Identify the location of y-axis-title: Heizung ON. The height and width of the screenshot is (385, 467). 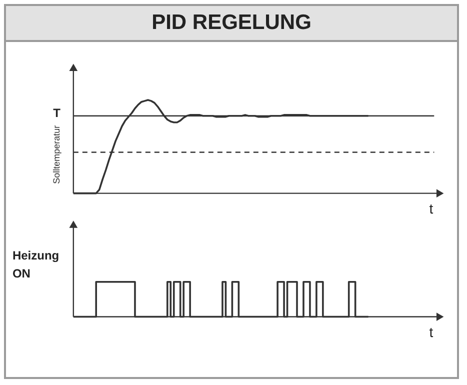
(36, 264).